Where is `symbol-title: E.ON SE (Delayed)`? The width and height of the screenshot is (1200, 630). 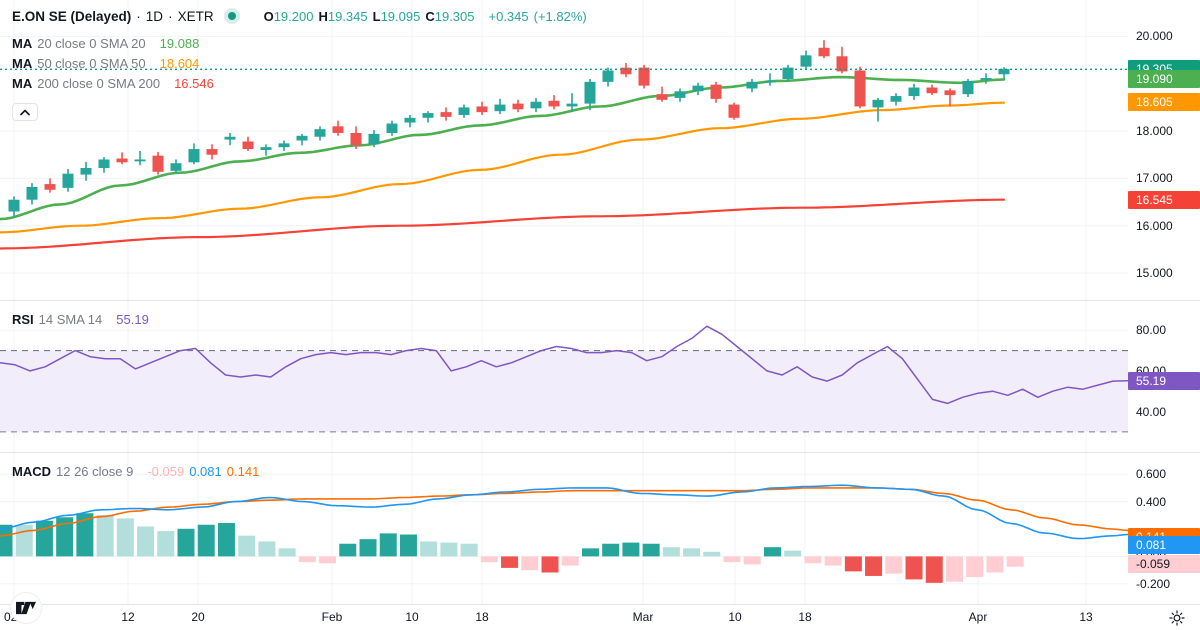 symbol-title: E.ON SE (Delayed) is located at coordinates (72, 16).